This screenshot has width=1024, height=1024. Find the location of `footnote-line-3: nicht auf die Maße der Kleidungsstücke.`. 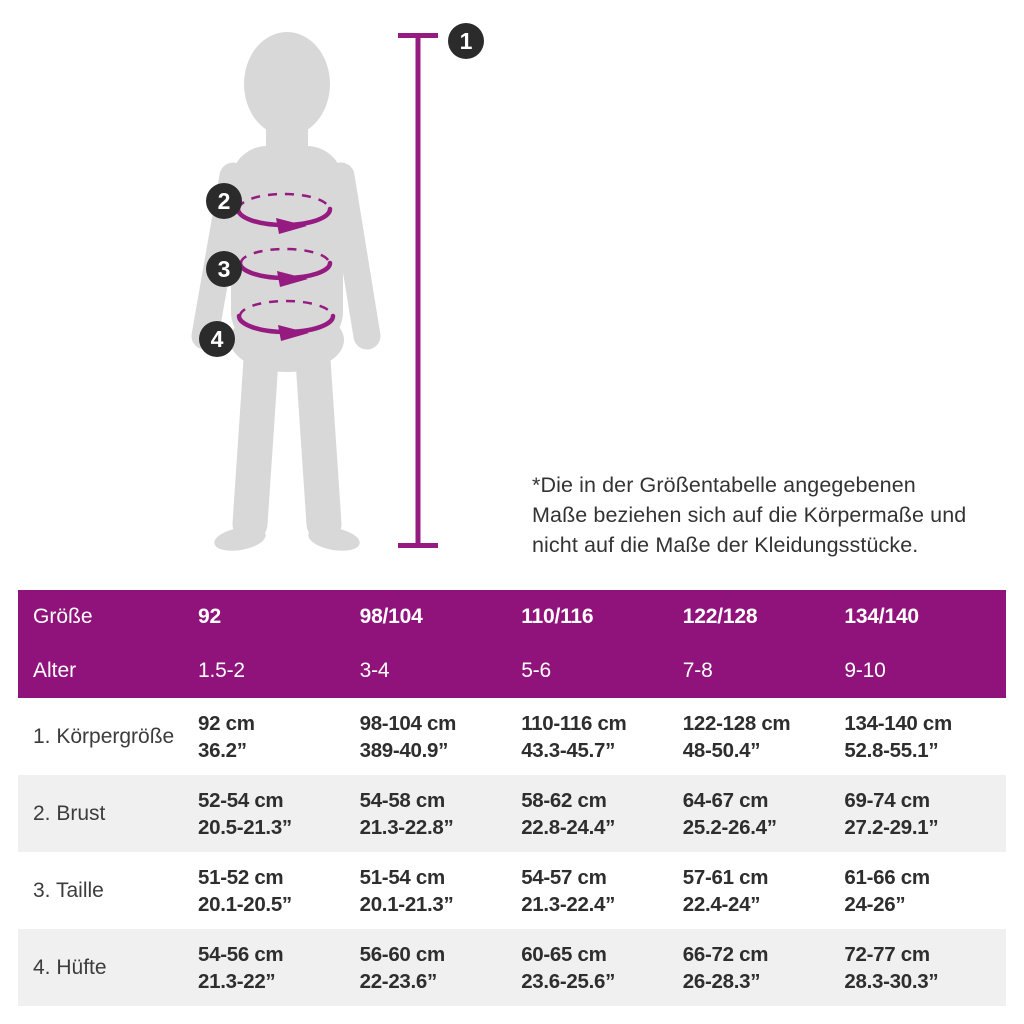

footnote-line-3: nicht auf die Maße der Kleidungsstücke. is located at coordinates (725, 545).